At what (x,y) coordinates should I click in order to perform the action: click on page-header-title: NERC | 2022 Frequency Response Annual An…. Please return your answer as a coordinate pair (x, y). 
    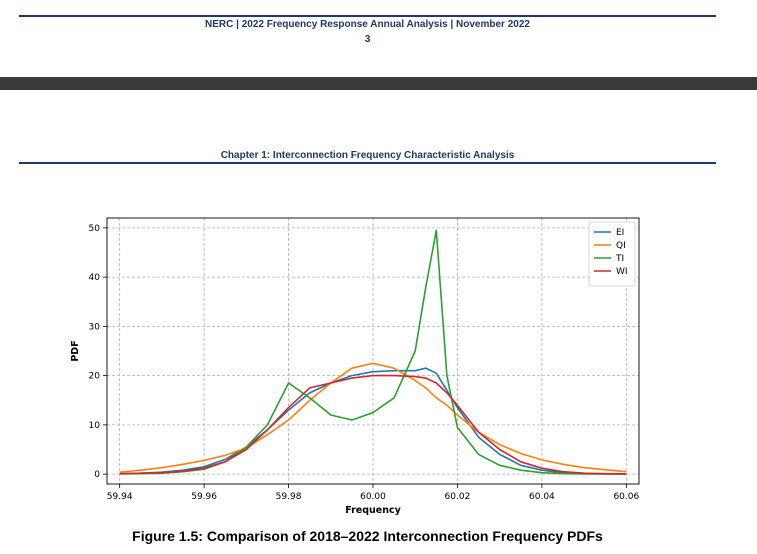
    Looking at the image, I should click on (367, 24).